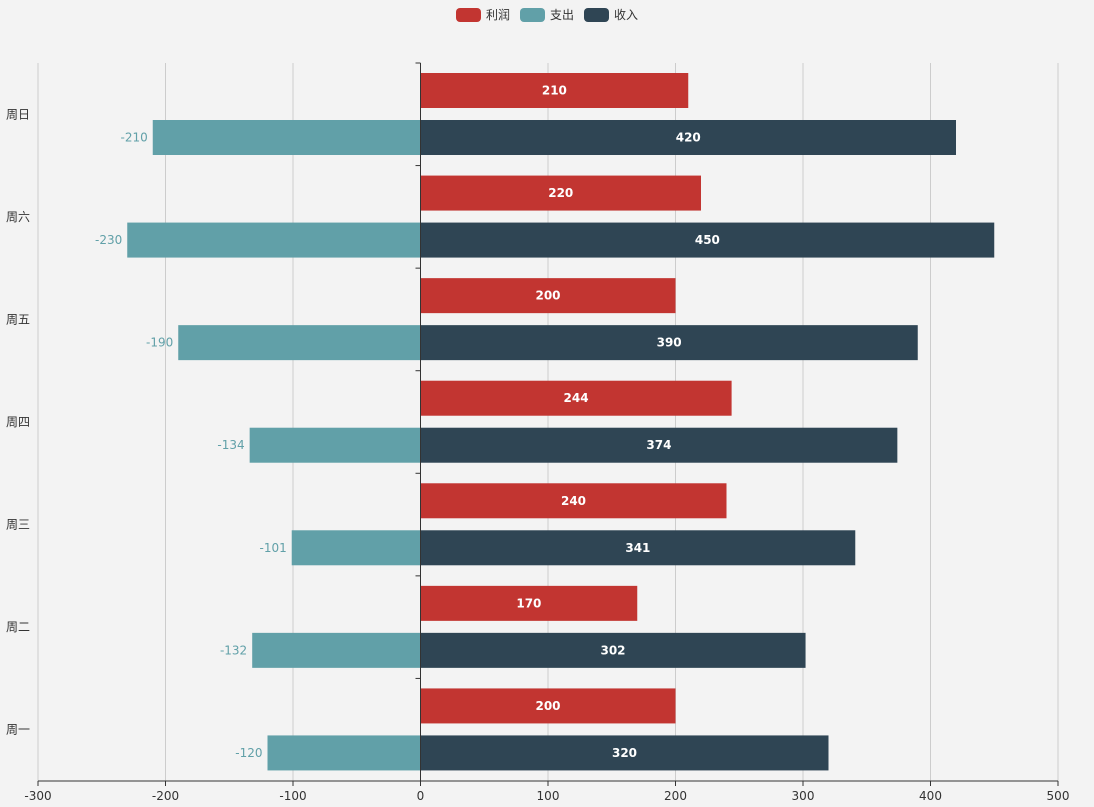 This screenshot has width=1094, height=807. Describe the element at coordinates (18, 730) in the screenshot. I see `y-category-label: 周一` at that location.